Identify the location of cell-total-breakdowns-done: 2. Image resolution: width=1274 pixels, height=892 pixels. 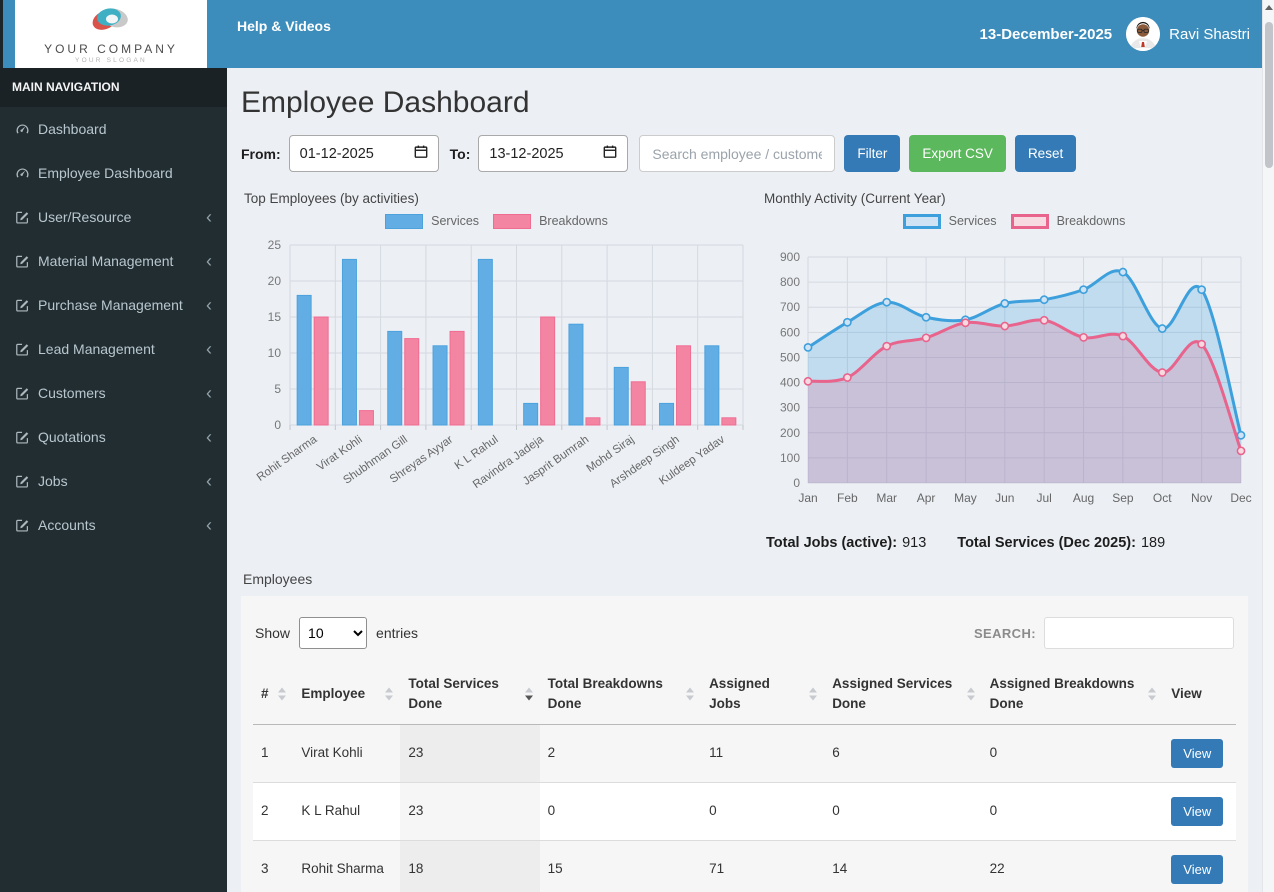
(551, 753).